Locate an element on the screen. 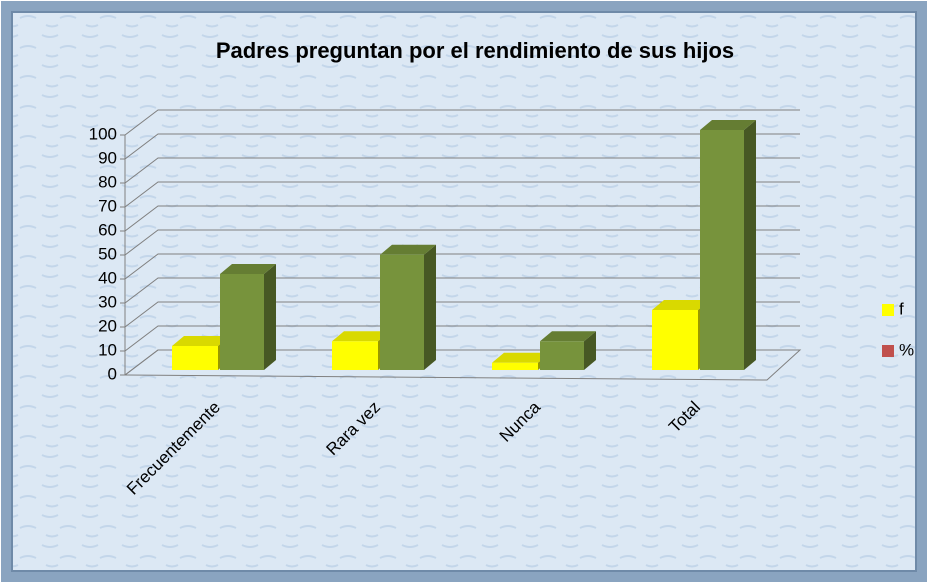 This screenshot has width=928, height=583. y-tick-label: 30 is located at coordinates (107, 301).